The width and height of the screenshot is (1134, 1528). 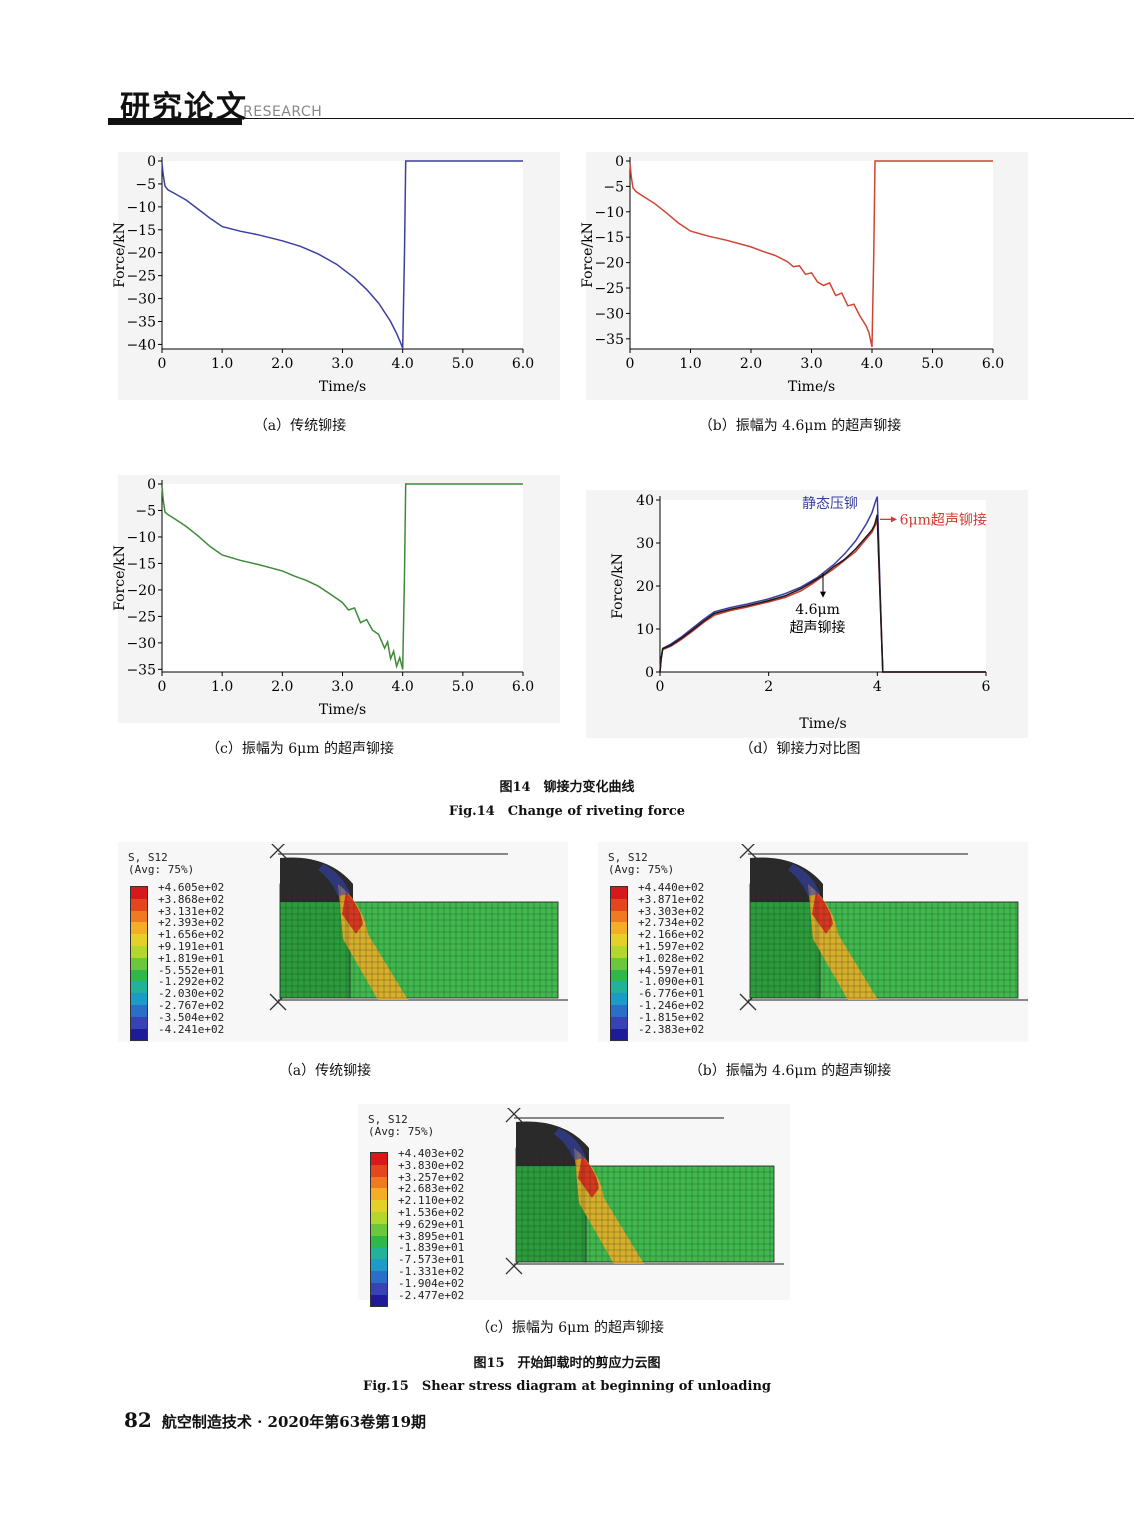 What do you see at coordinates (830, 504) in the screenshot?
I see `annotation-static: 静态压铆` at bounding box center [830, 504].